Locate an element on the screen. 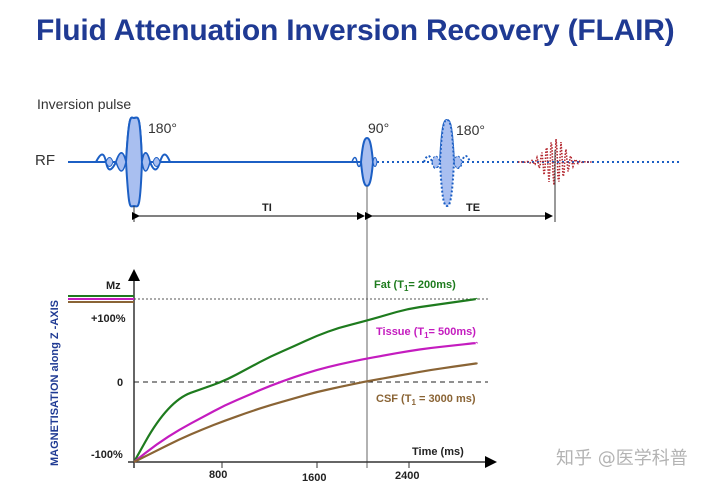 The image size is (720, 491). y-tick-label-plus100: +100% is located at coordinates (108, 319).